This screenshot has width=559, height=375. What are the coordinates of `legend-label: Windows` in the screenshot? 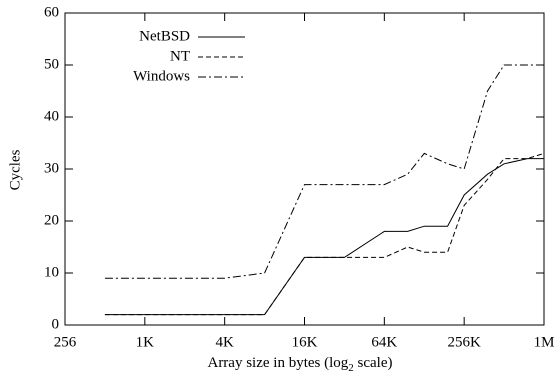 It's located at (161, 76).